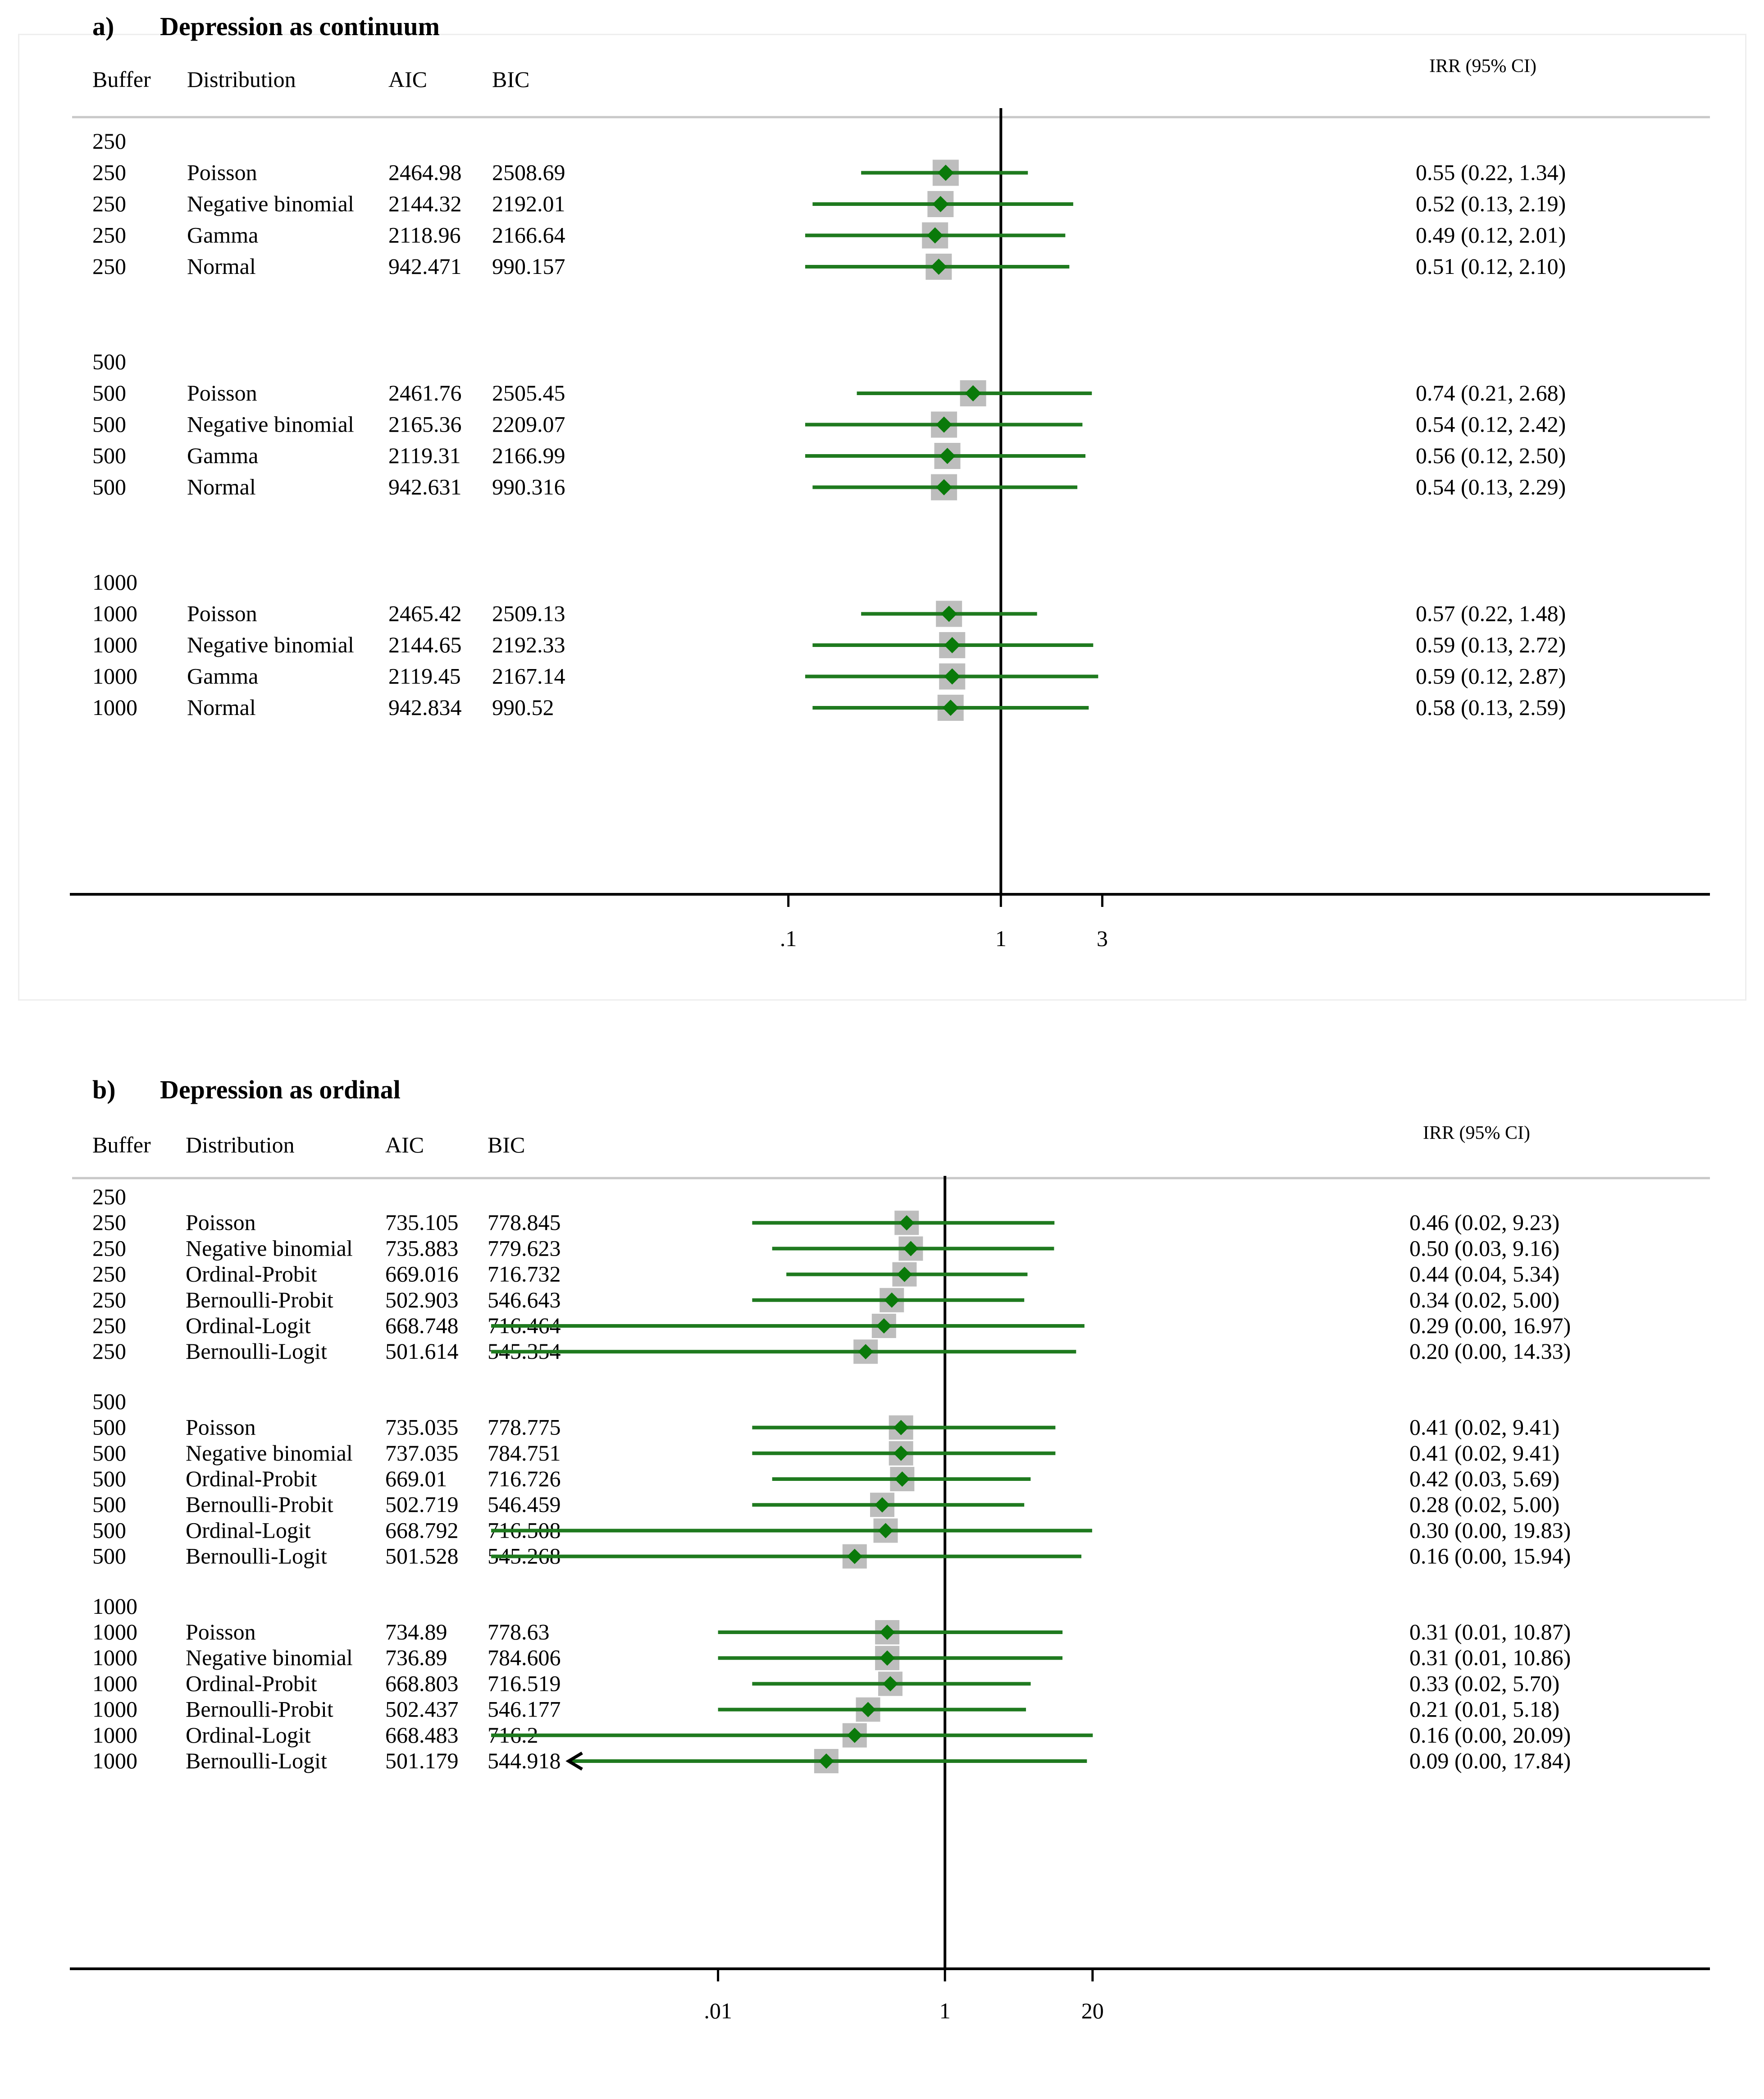  Describe the element at coordinates (1490, 1530) in the screenshot. I see `row-ci-text: 0.30 (0.00, 19.83)` at that location.